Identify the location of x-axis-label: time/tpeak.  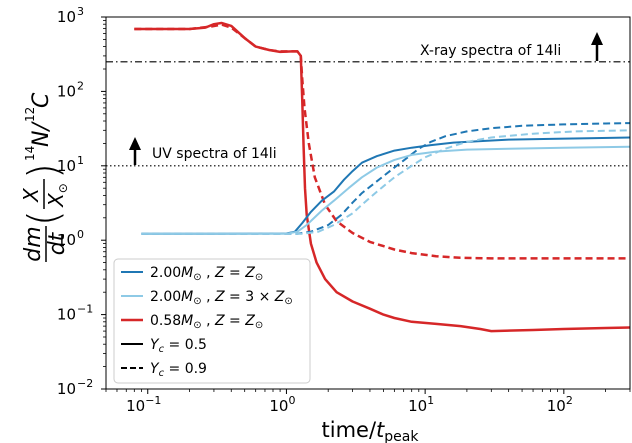
(371, 430).